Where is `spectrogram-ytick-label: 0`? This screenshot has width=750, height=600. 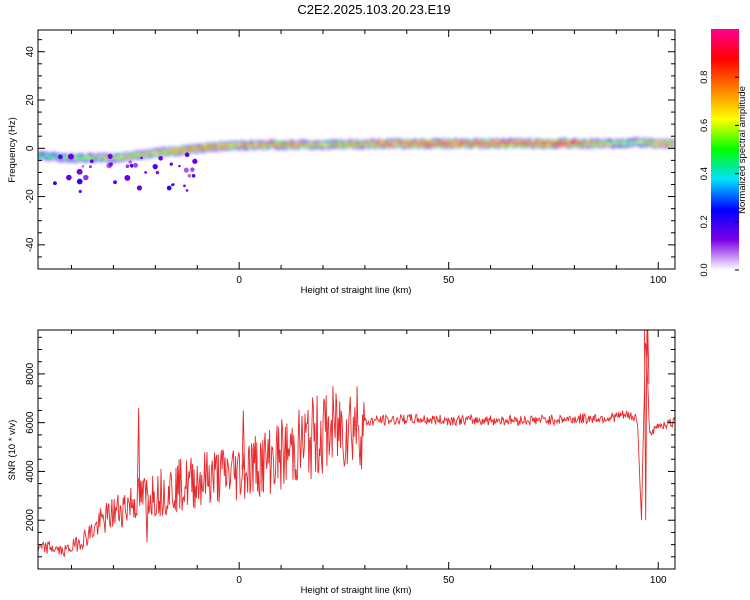
spectrogram-ytick-label: 0 is located at coordinates (30, 148).